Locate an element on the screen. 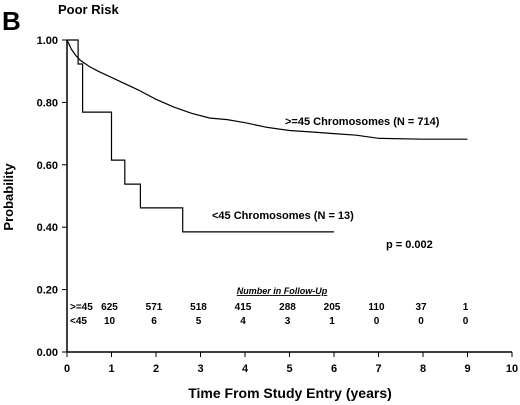 This screenshot has height=405, width=520. x-tick-label: 9 is located at coordinates (467, 369).